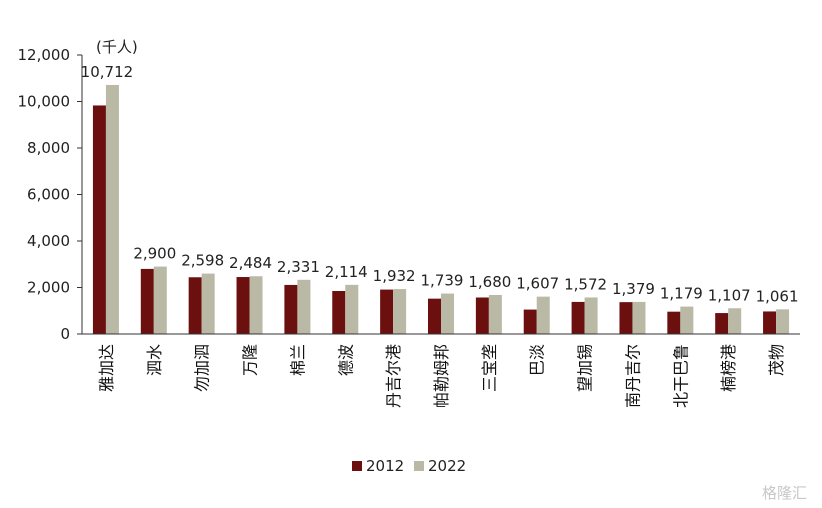  I want to click on legend: 2012 2022, so click(409, 466).